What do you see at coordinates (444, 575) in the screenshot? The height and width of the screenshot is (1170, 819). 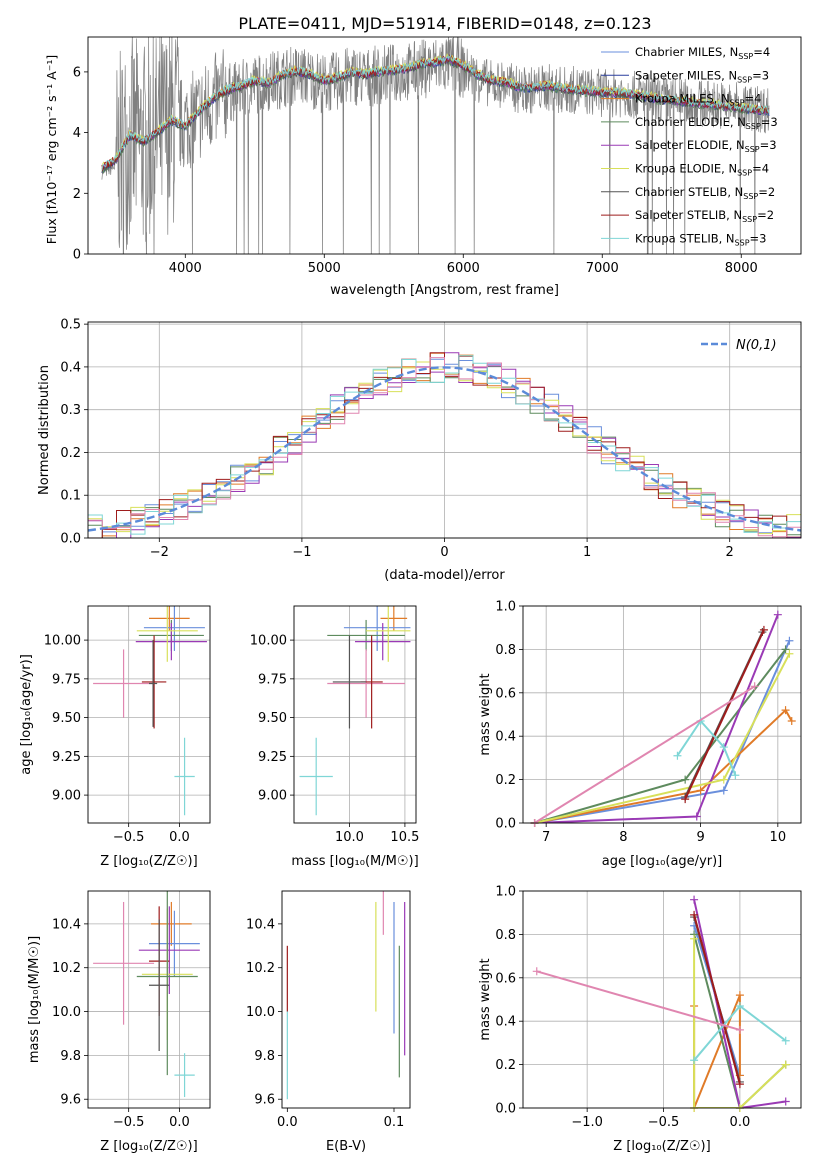 I see `x-axis-label: (data-model)/error` at bounding box center [444, 575].